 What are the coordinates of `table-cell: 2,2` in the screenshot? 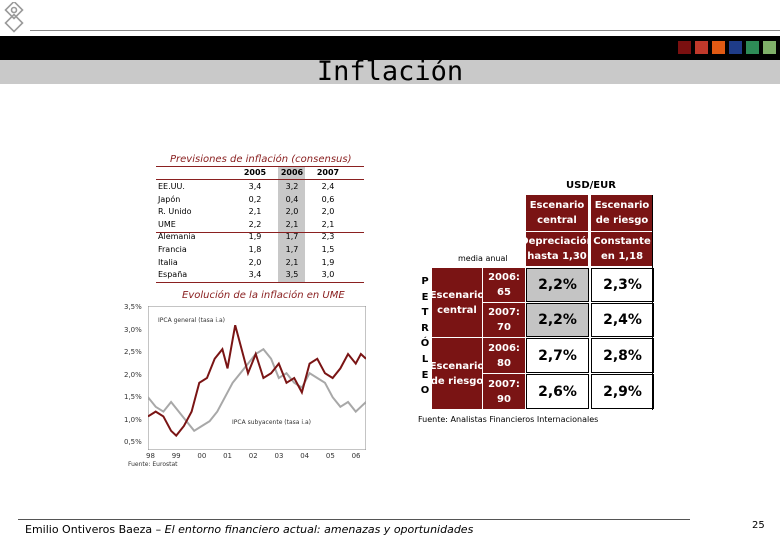 It's located at (255, 224).